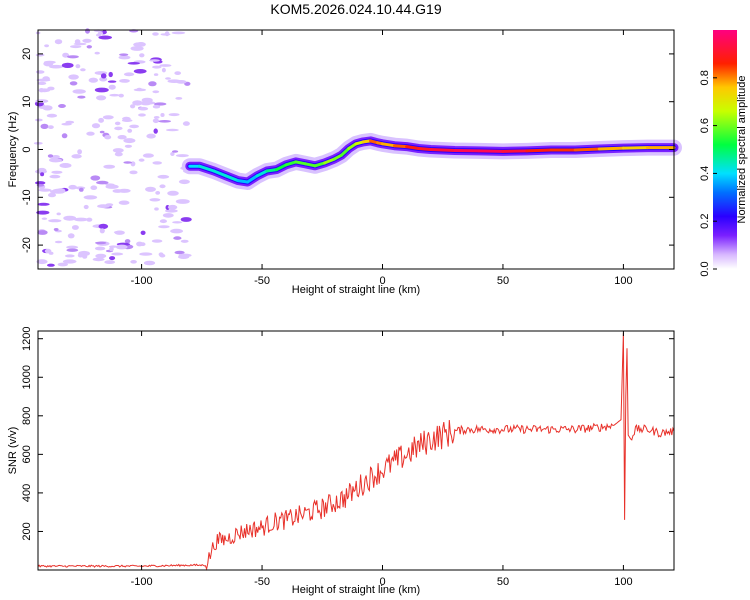 The image size is (750, 600). What do you see at coordinates (27, 416) in the screenshot?
I see `snr-y-tick-label: 800` at bounding box center [27, 416].